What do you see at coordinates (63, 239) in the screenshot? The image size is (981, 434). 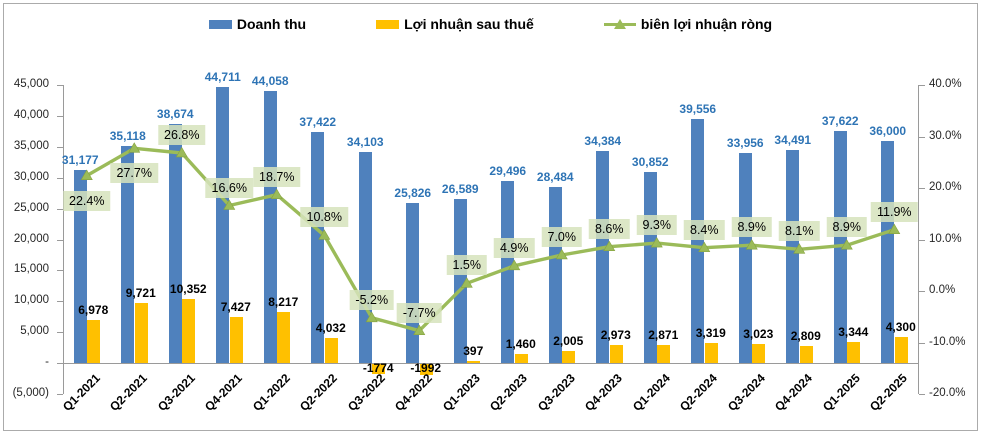 I see `y-axis-left-line` at bounding box center [63, 239].